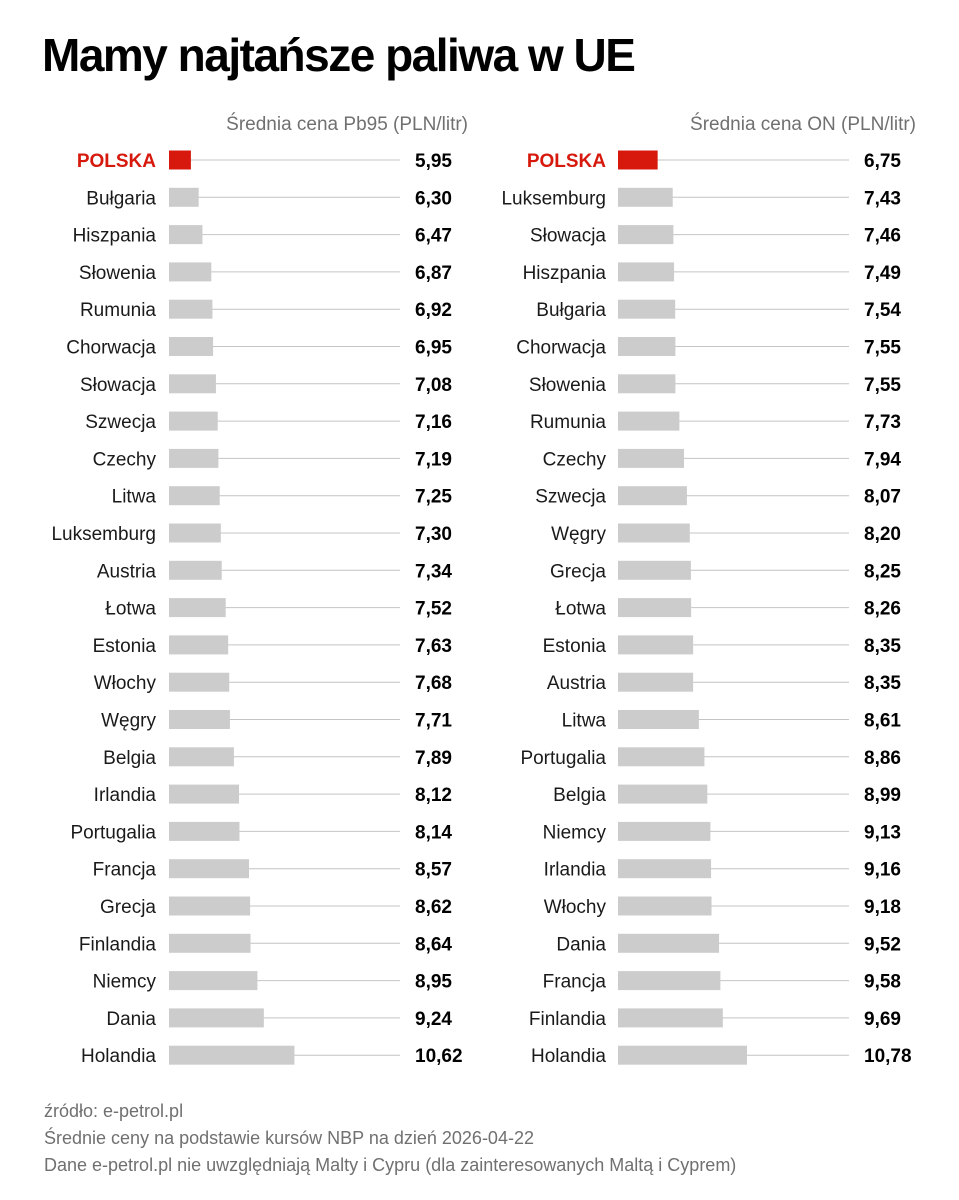 The image size is (959, 1200). What do you see at coordinates (575, 646) in the screenshot?
I see `chart-on-category-label: Estonia` at bounding box center [575, 646].